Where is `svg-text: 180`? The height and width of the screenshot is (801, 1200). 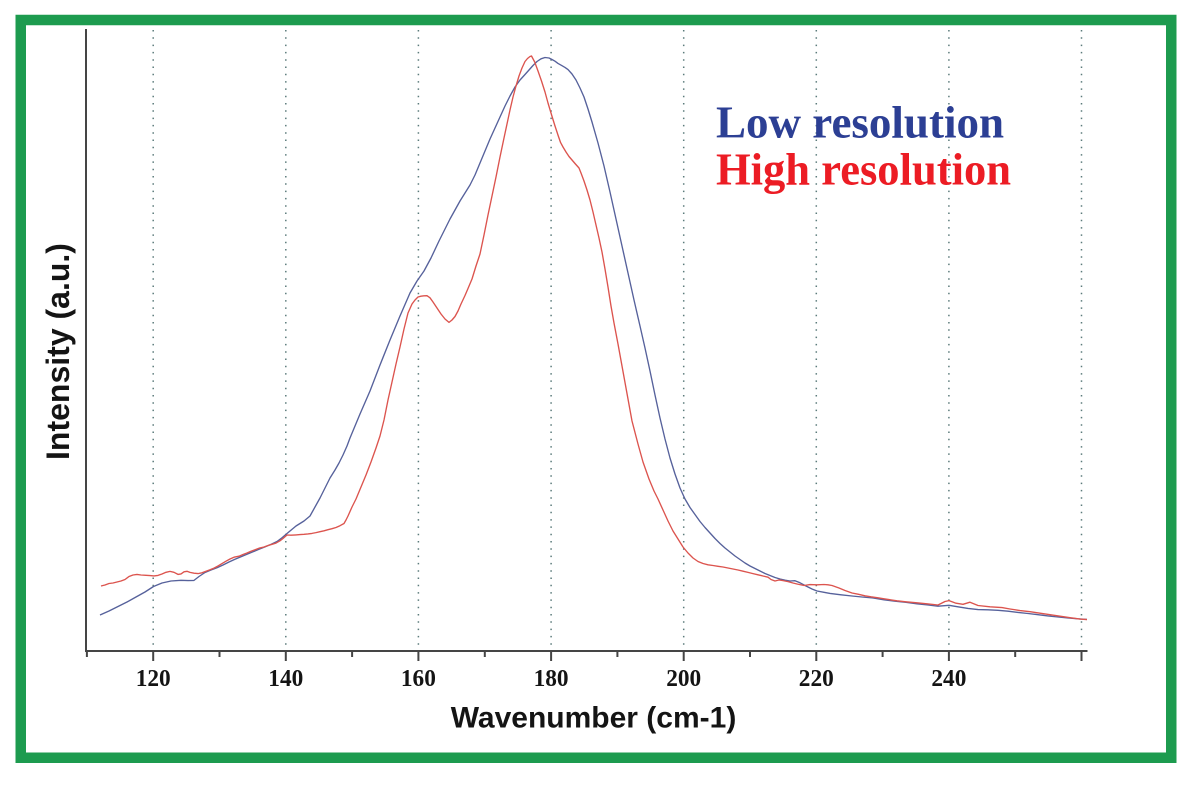
svg-text: 180 is located at coordinates (551, 678).